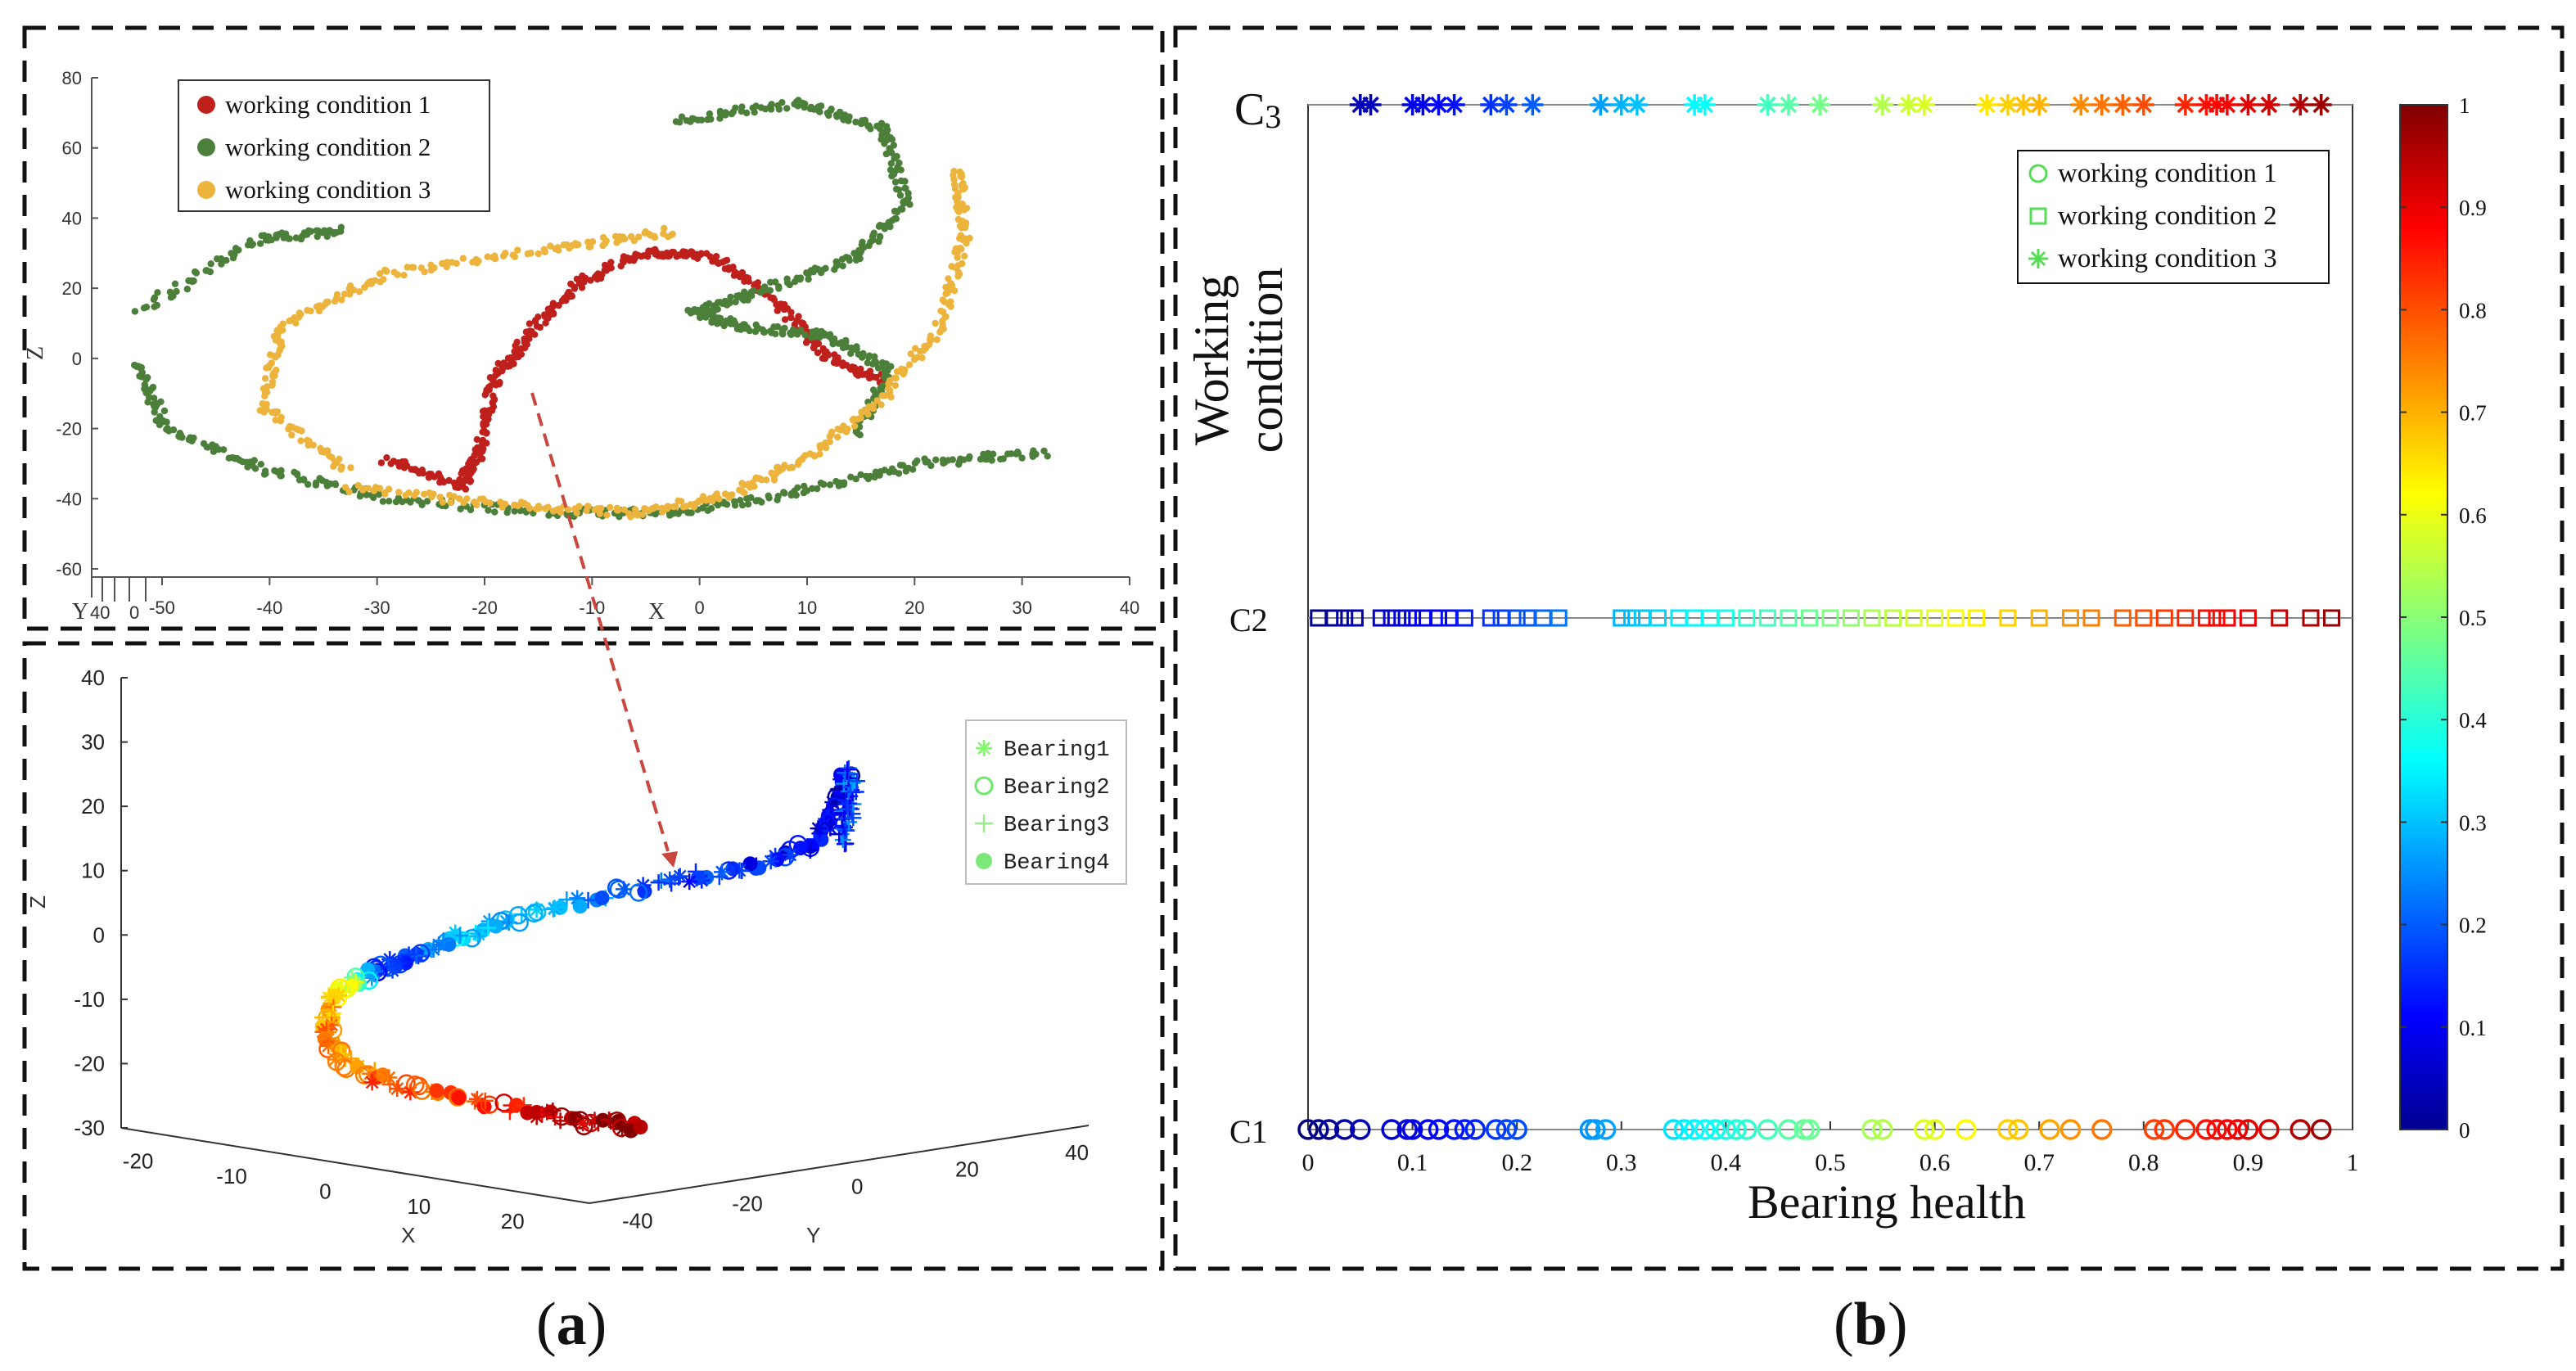 The width and height of the screenshot is (2576, 1371). Describe the element at coordinates (1257, 109) in the screenshot. I see `b-ytick-c3: C3` at that location.